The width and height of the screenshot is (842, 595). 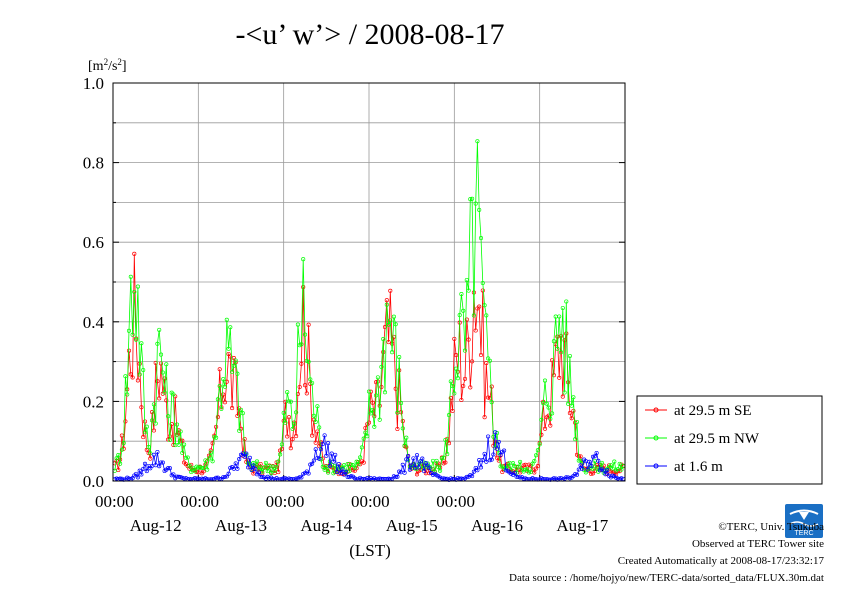 What do you see at coordinates (94, 322) in the screenshot?
I see `y-tick-label: 0.4` at bounding box center [94, 322].